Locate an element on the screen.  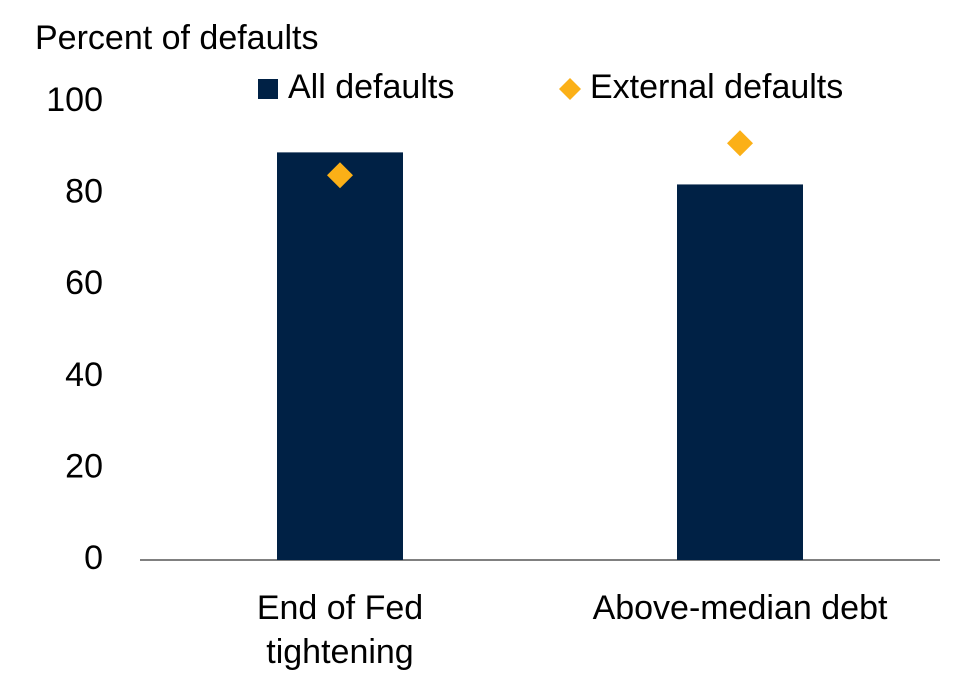
y-tick-label: 40 is located at coordinates (84, 375).